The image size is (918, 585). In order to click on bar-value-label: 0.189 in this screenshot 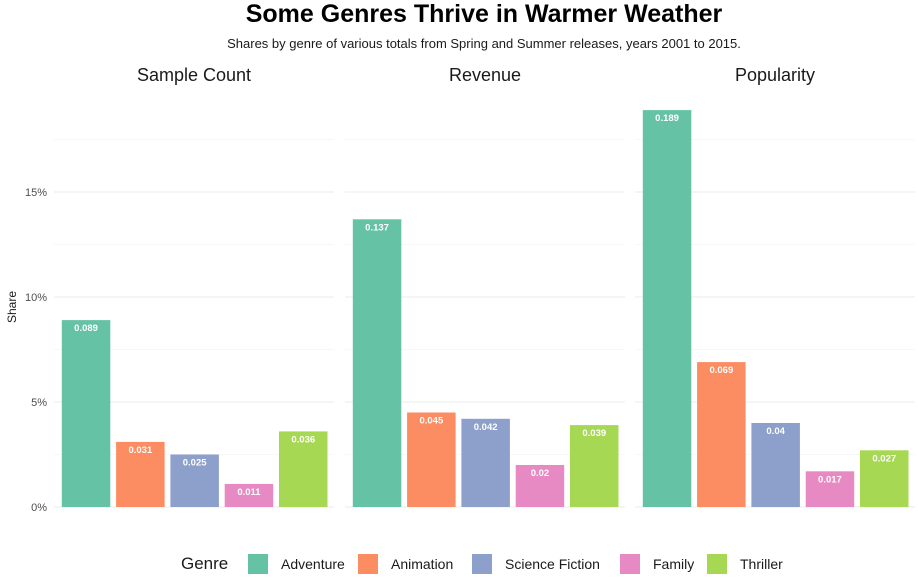, I will do `click(667, 118)`.